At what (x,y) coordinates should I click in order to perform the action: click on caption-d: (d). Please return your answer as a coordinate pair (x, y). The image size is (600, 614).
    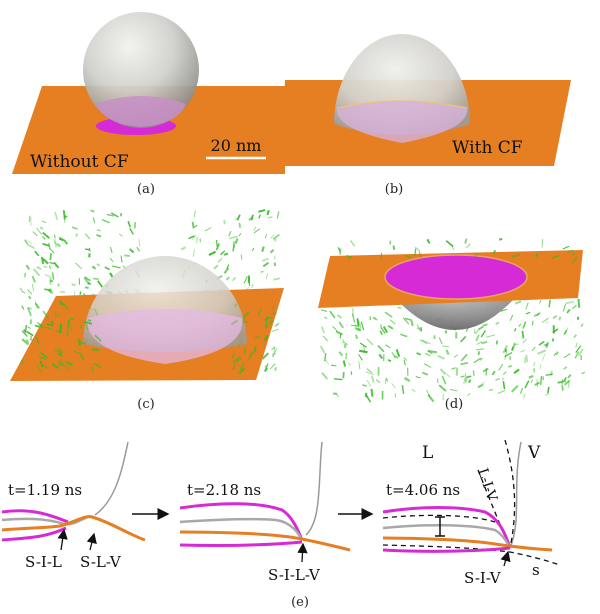
    Looking at the image, I should click on (454, 404).